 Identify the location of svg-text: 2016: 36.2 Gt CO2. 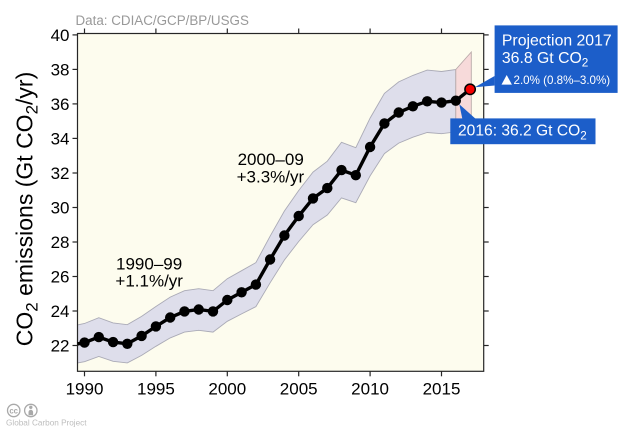
(522, 132).